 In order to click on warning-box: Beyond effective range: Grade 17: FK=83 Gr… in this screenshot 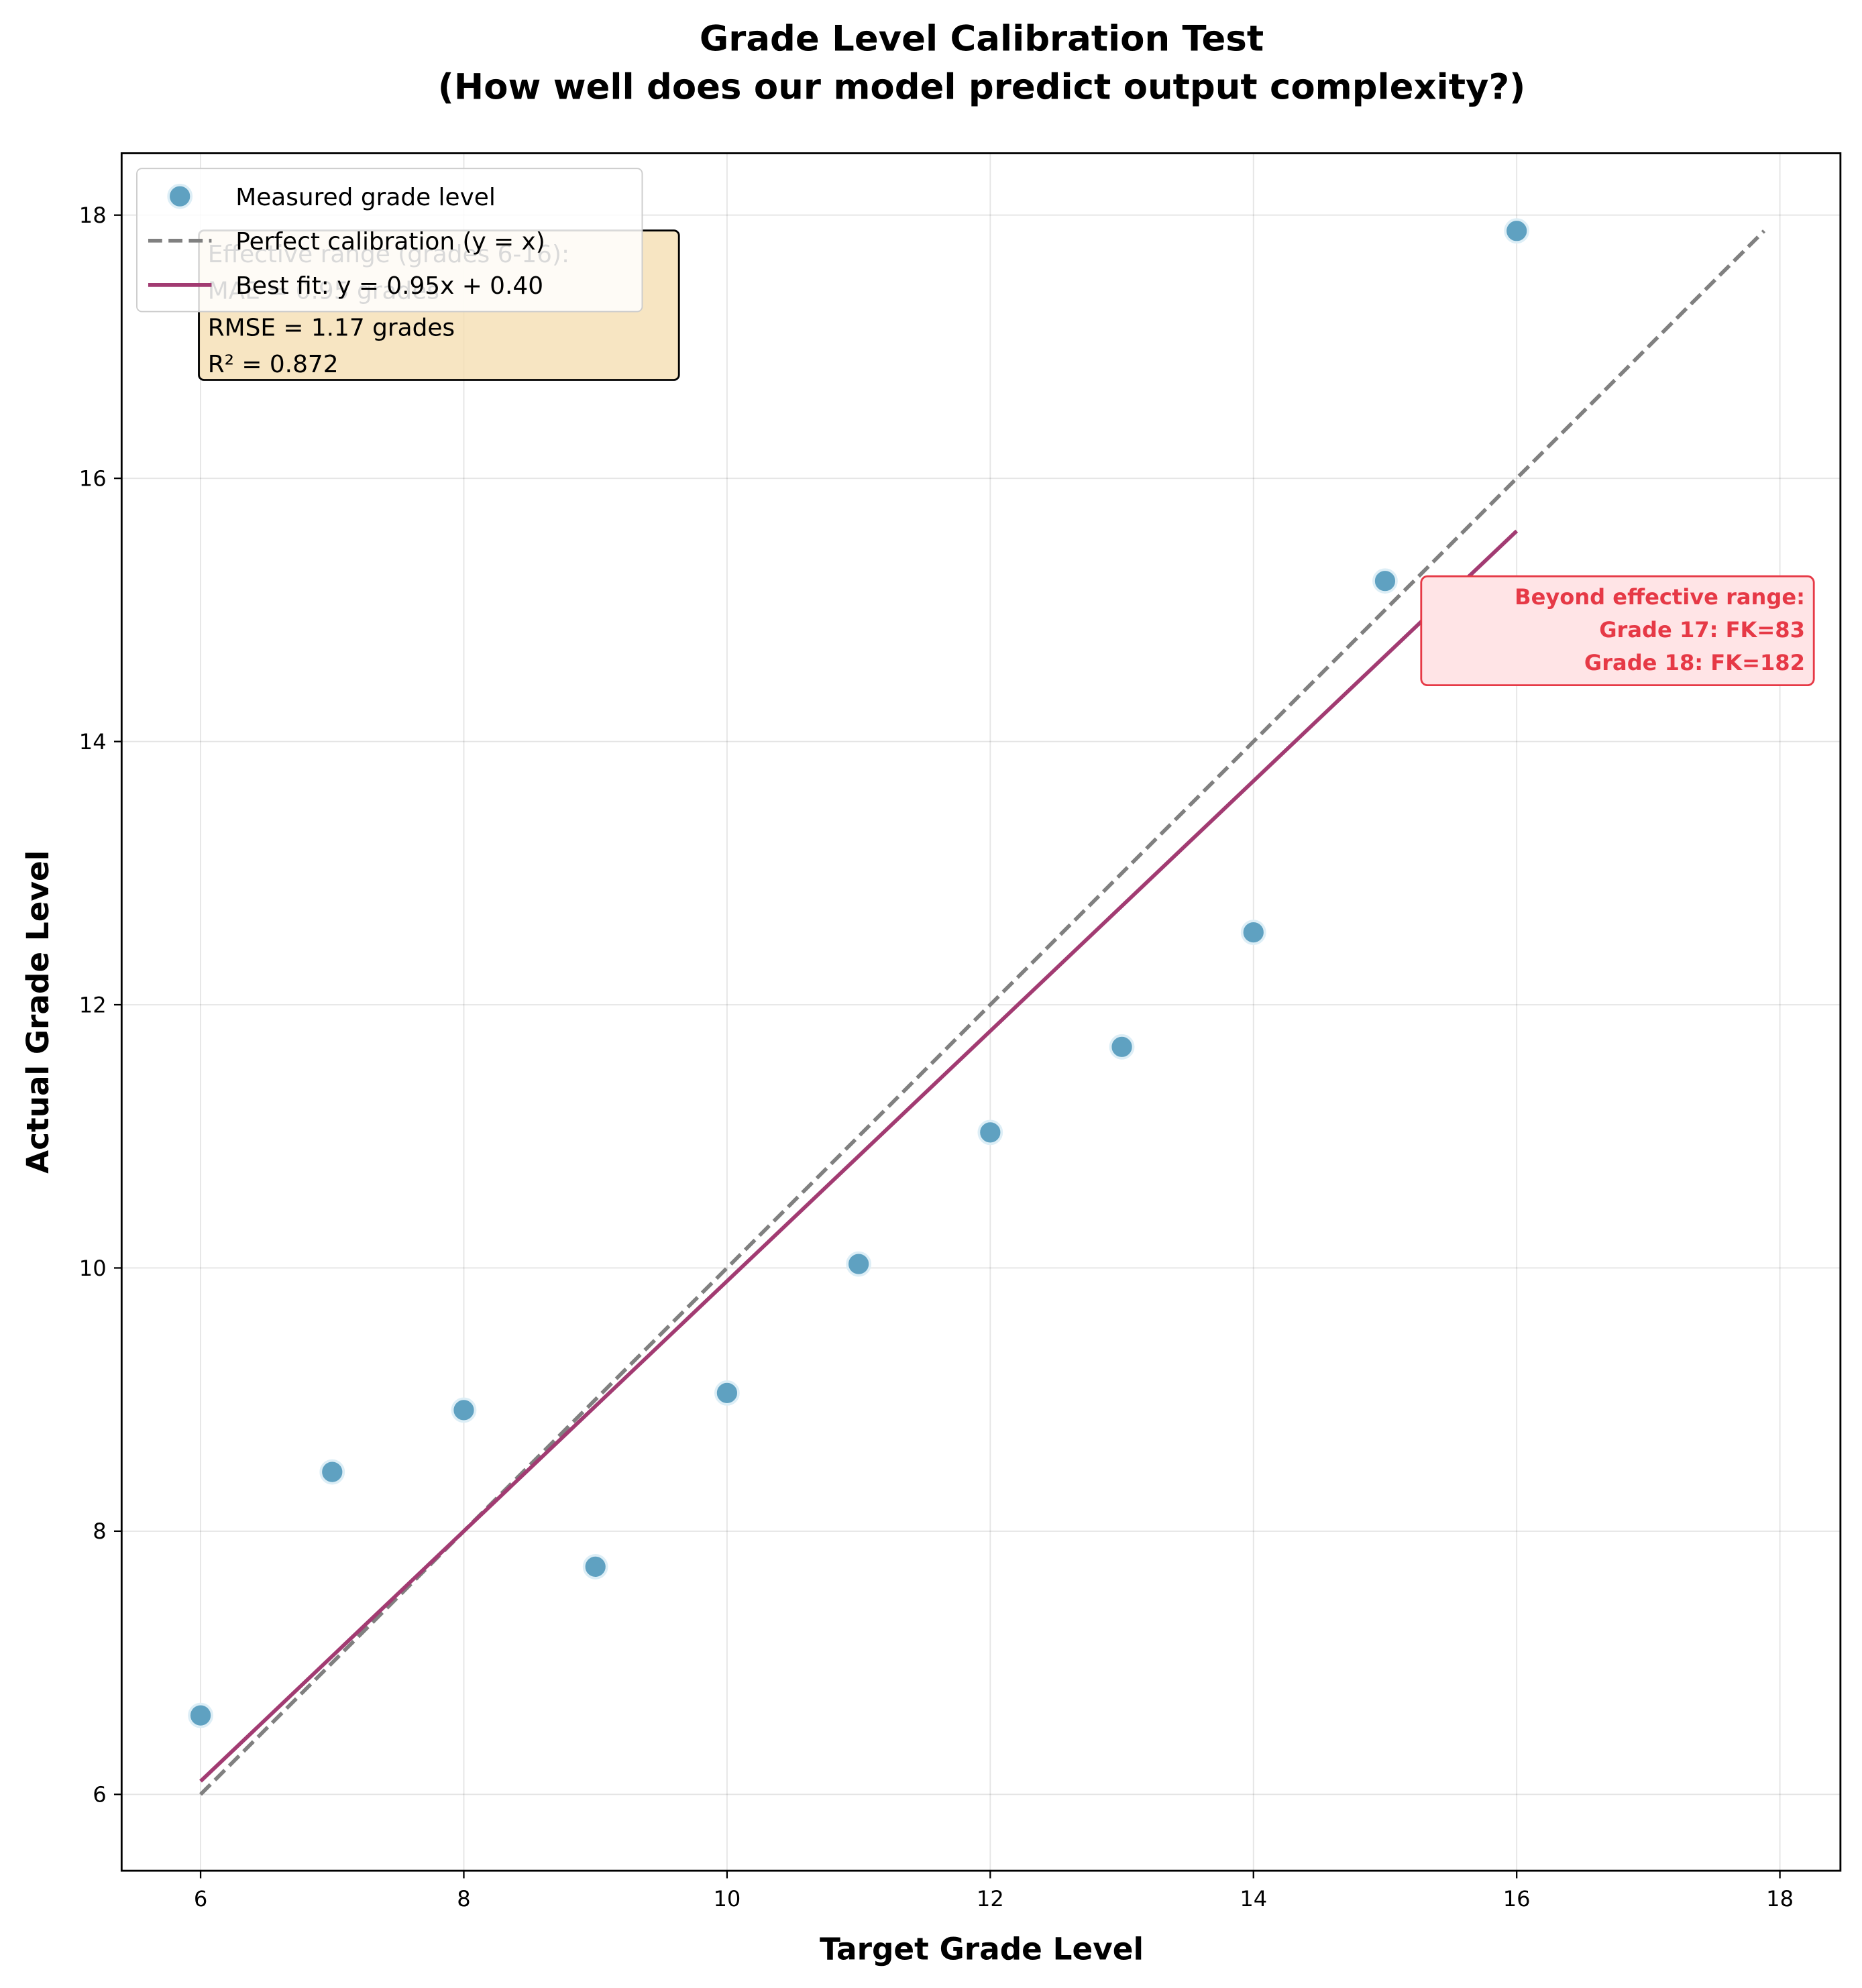, I will do `click(1618, 631)`.